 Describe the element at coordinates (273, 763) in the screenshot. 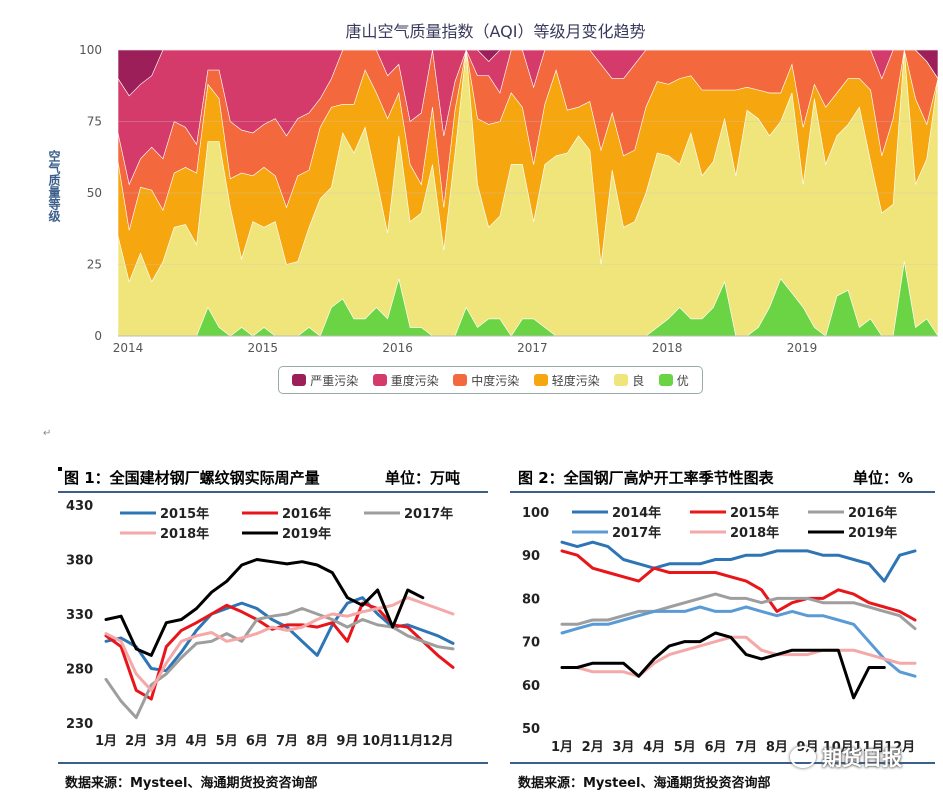

I see `left-bottom-rule` at that location.